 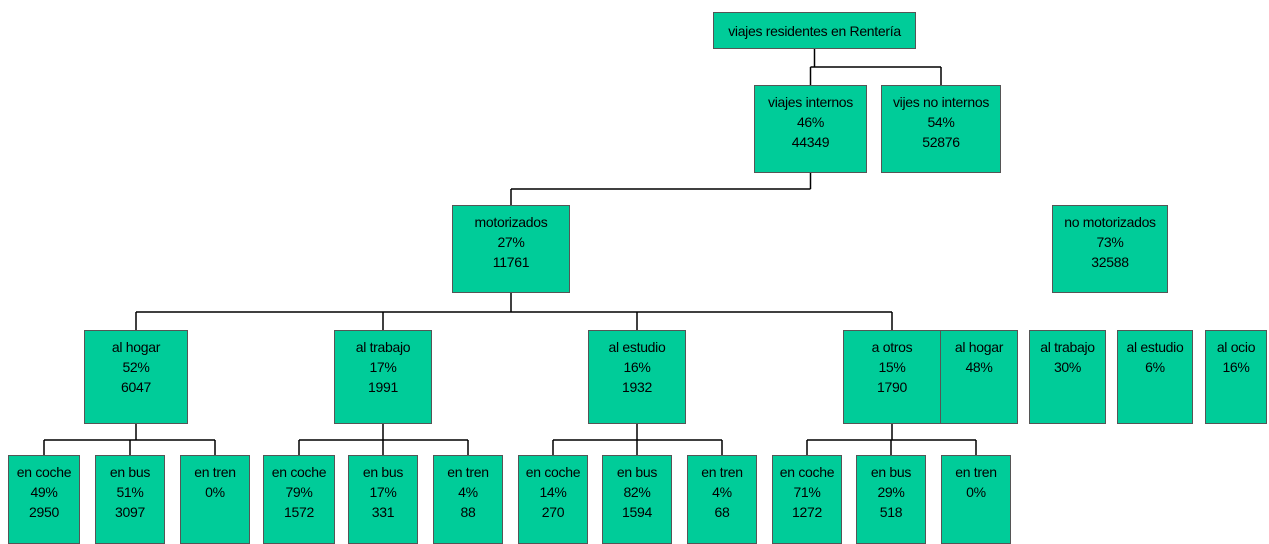 I want to click on node-share: 52%, so click(x=136, y=367).